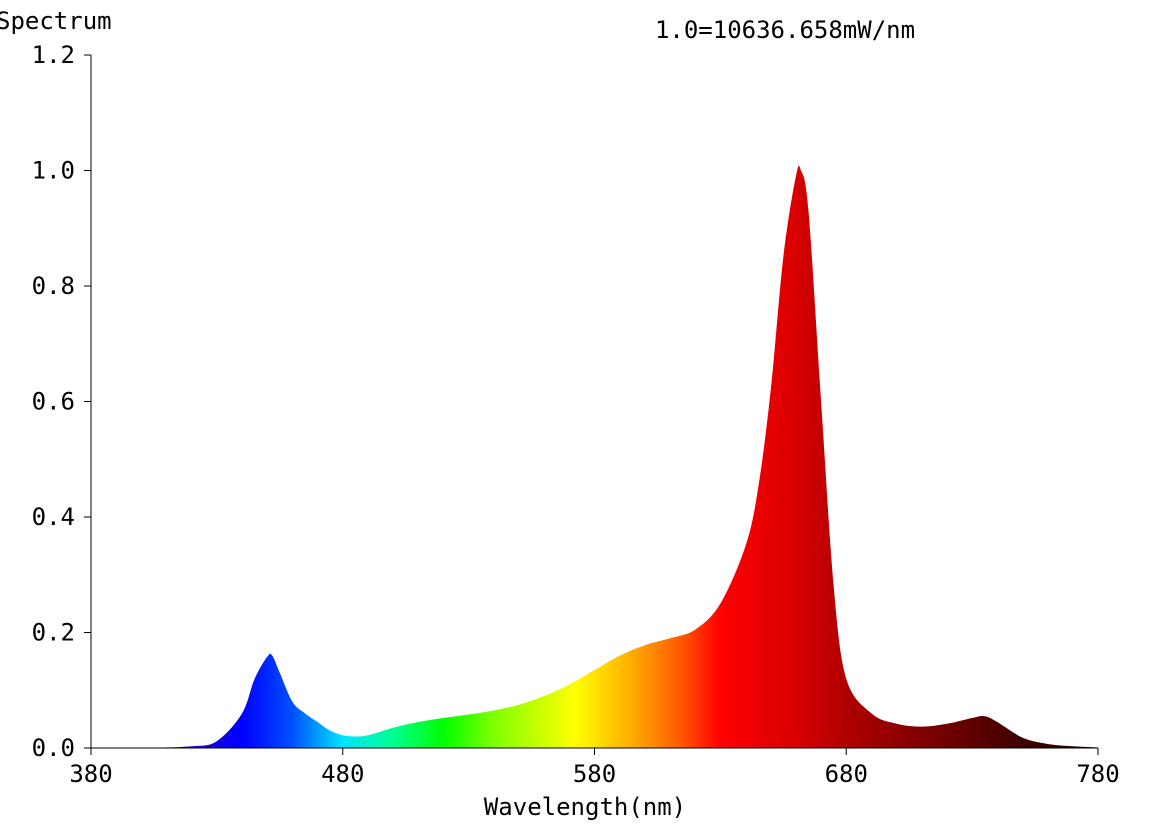  I want to click on y-tick-label: 1.0, so click(53, 171).